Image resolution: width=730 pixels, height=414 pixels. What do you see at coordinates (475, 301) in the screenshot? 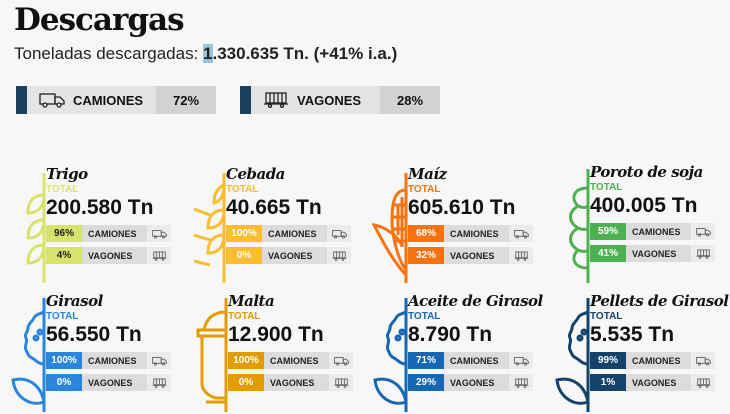
I see `crop-name: Aceite de Girasol` at bounding box center [475, 301].